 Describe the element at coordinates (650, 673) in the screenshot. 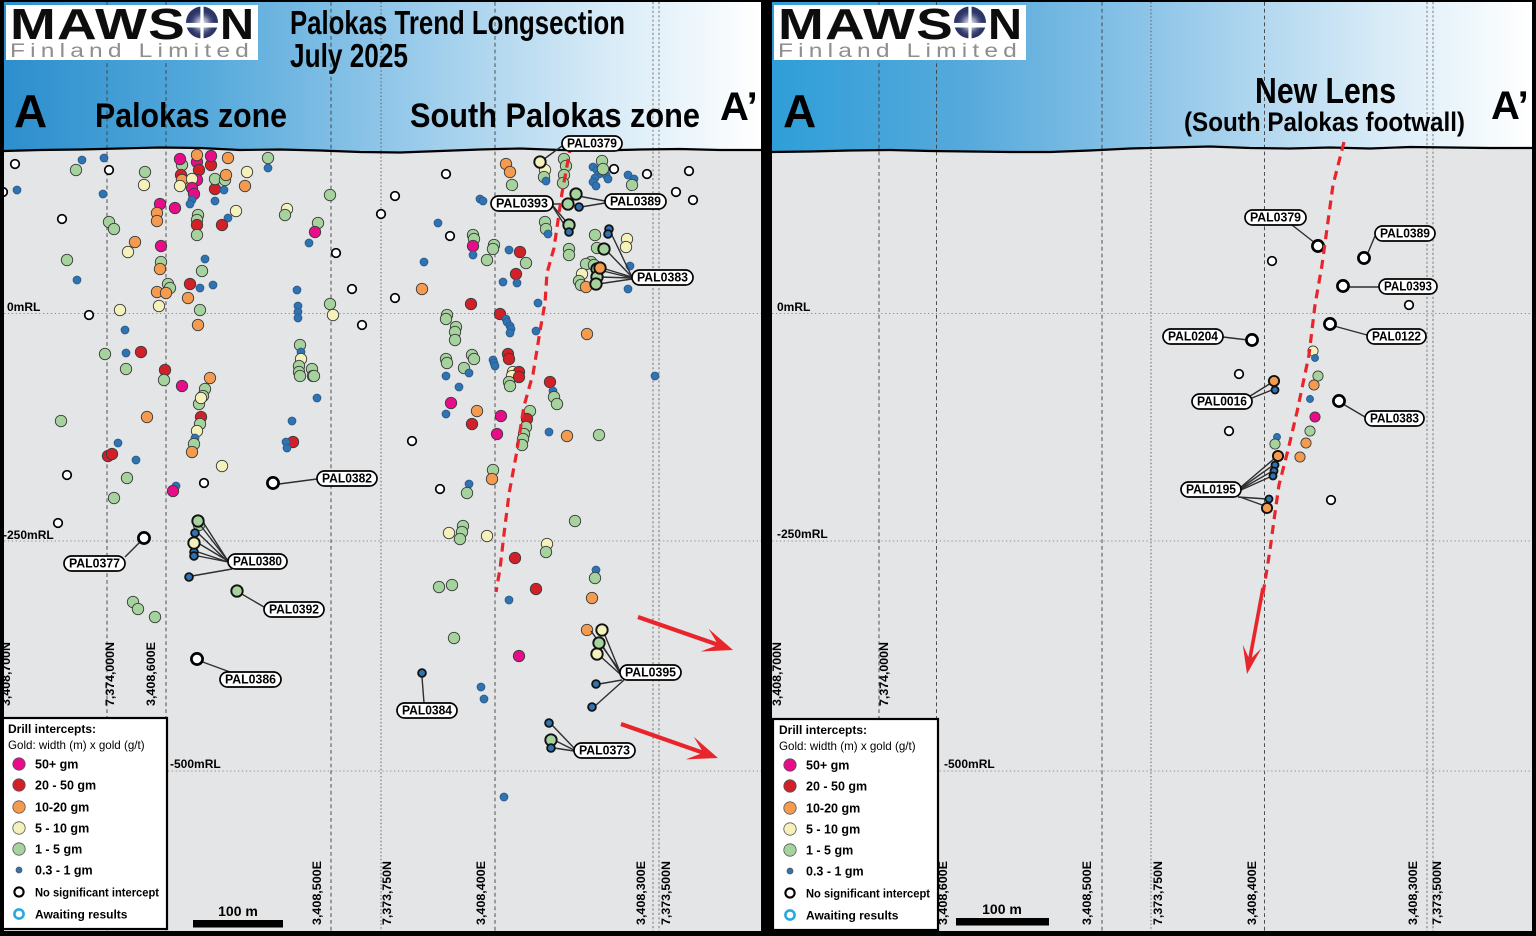

I see `svg-text: PAL0395` at that location.